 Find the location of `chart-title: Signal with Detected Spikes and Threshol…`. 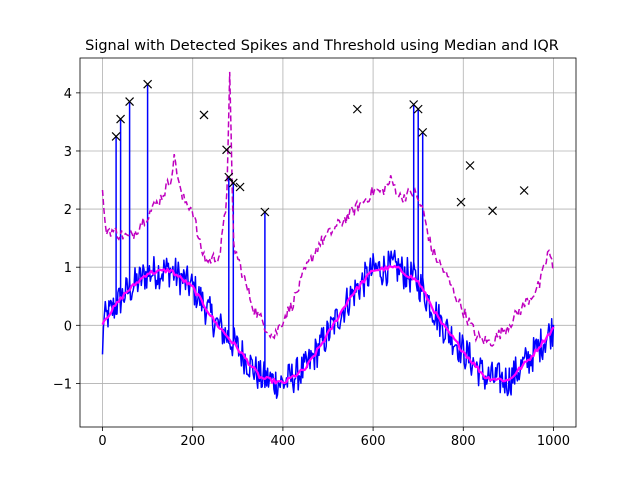

chart-title: Signal with Detected Spikes and Threshol… is located at coordinates (322, 46).